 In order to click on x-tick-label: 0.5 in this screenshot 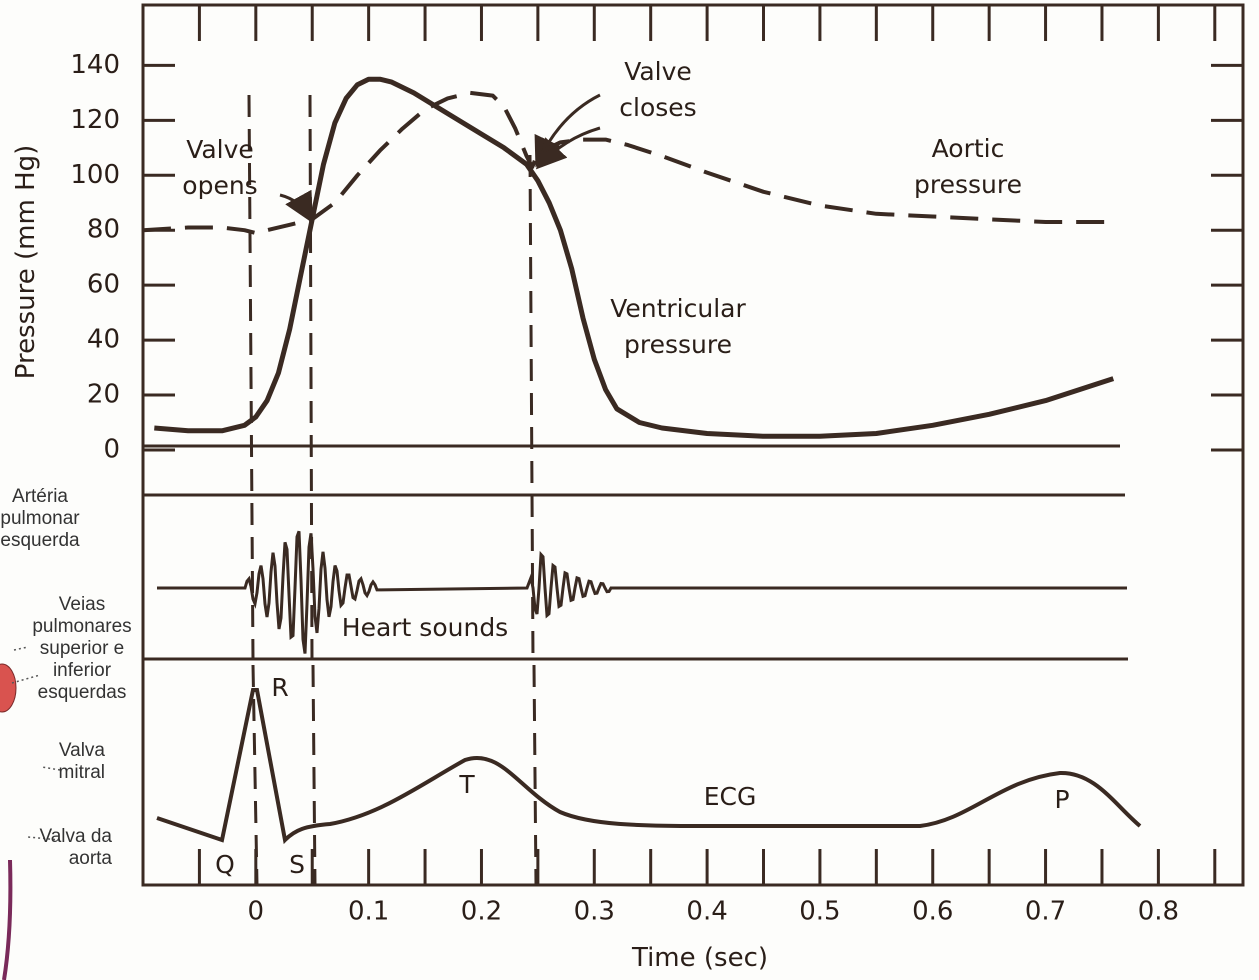, I will do `click(819, 912)`.